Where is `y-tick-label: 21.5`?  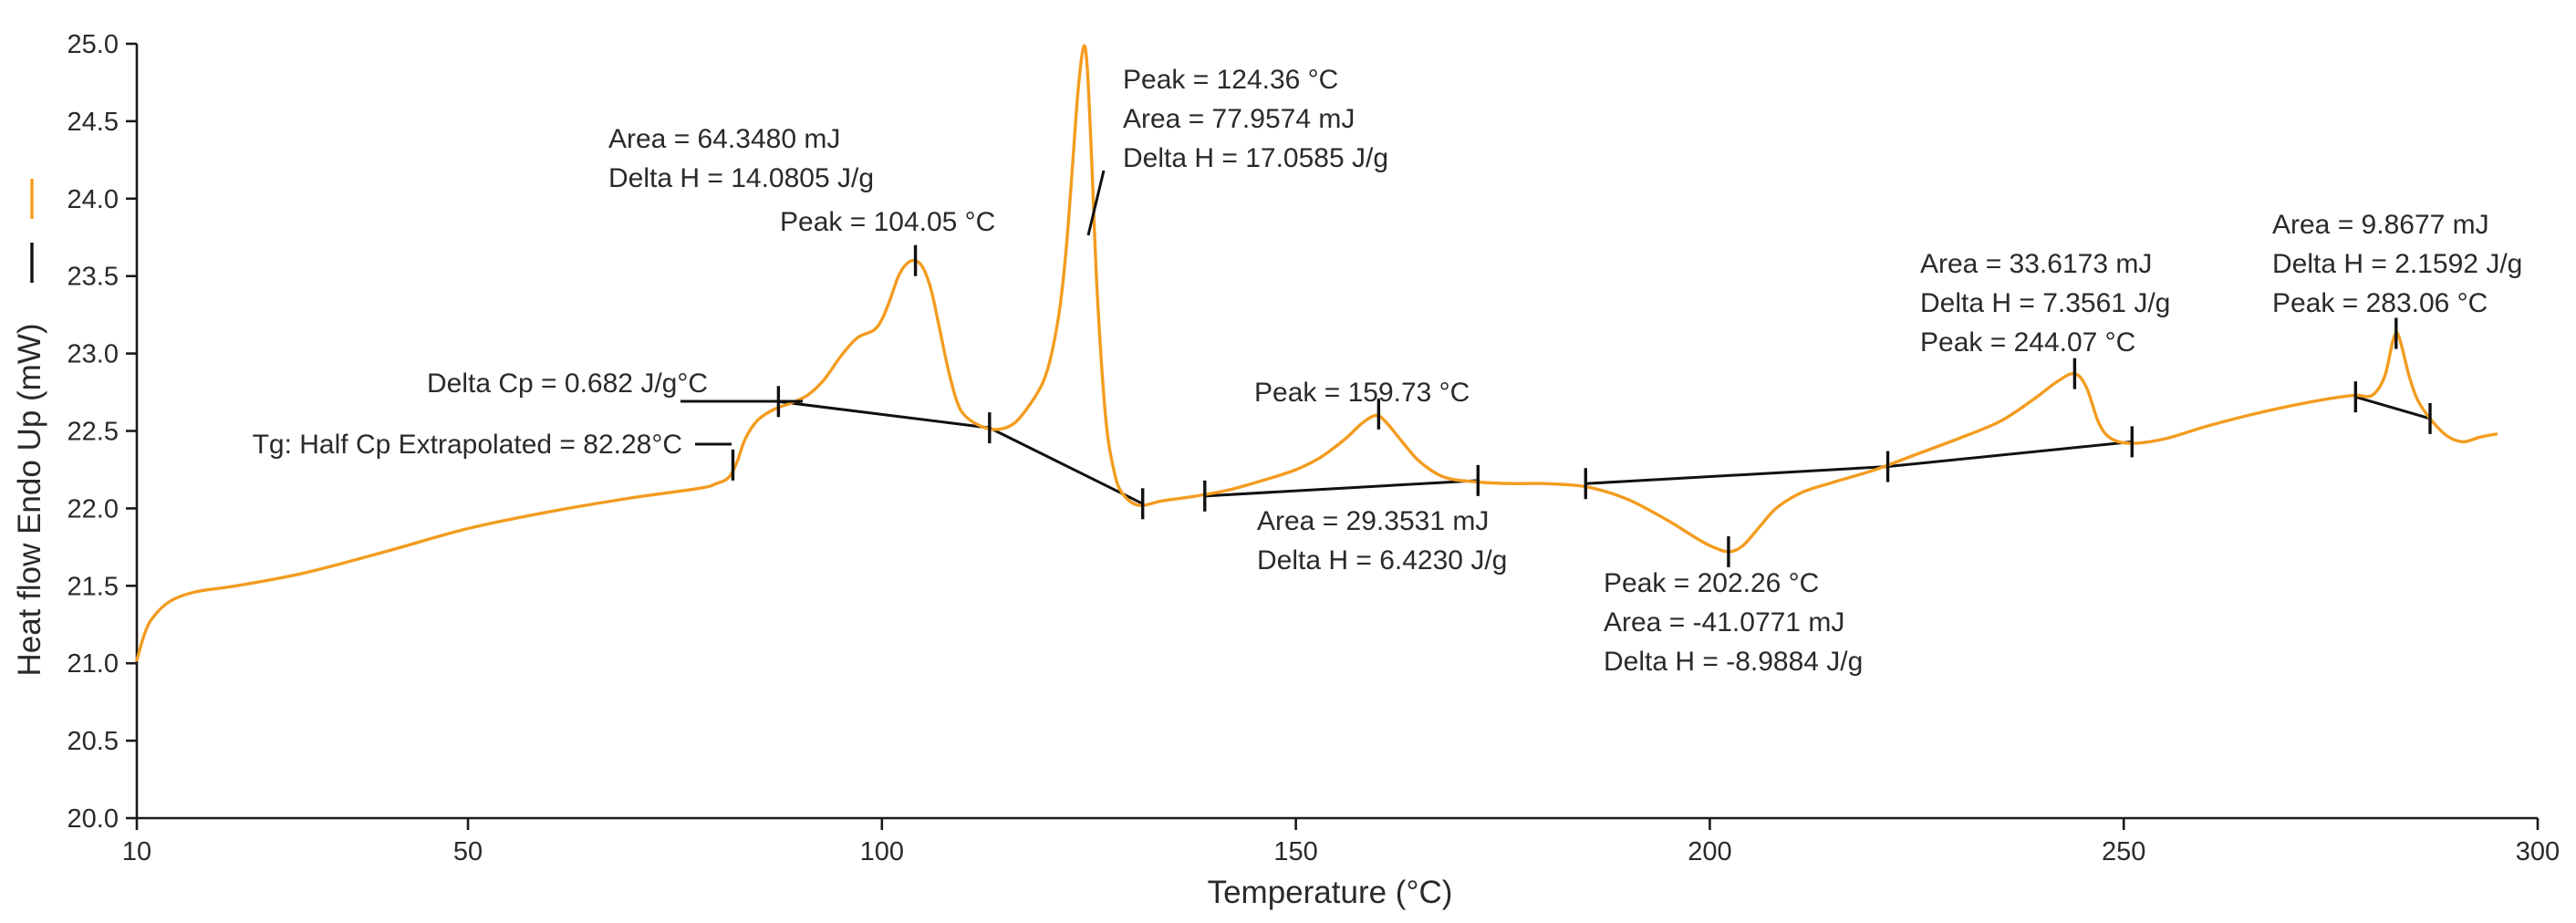
y-tick-label: 21.5 is located at coordinates (93, 586).